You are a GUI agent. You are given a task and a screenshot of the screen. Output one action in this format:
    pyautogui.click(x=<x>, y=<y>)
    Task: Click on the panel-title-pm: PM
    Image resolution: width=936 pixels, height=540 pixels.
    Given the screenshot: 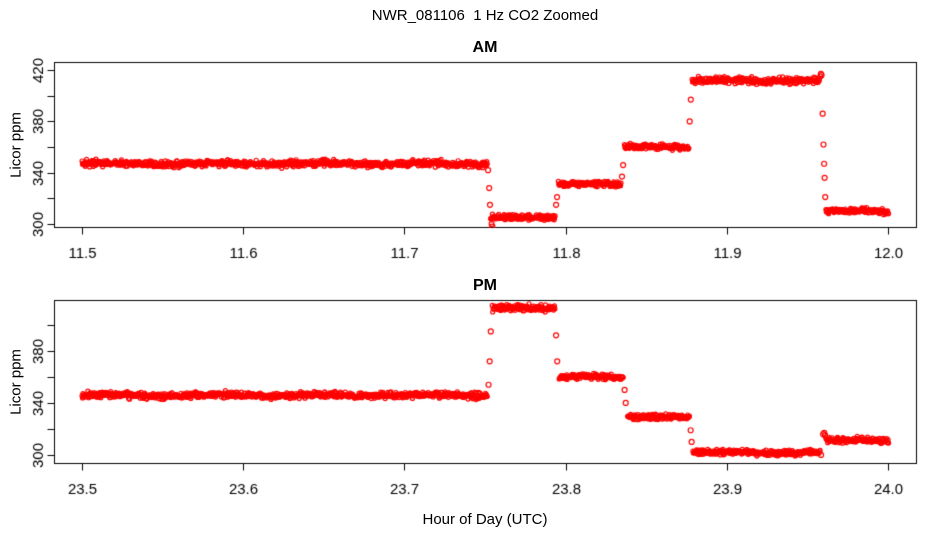 What is the action you would take?
    pyautogui.click(x=485, y=285)
    